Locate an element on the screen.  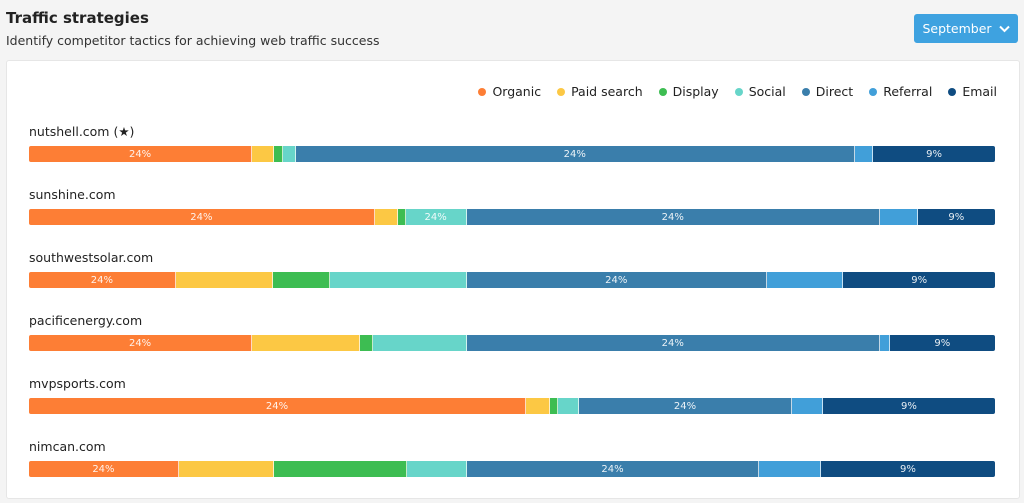
month-select-label: September is located at coordinates (957, 28).